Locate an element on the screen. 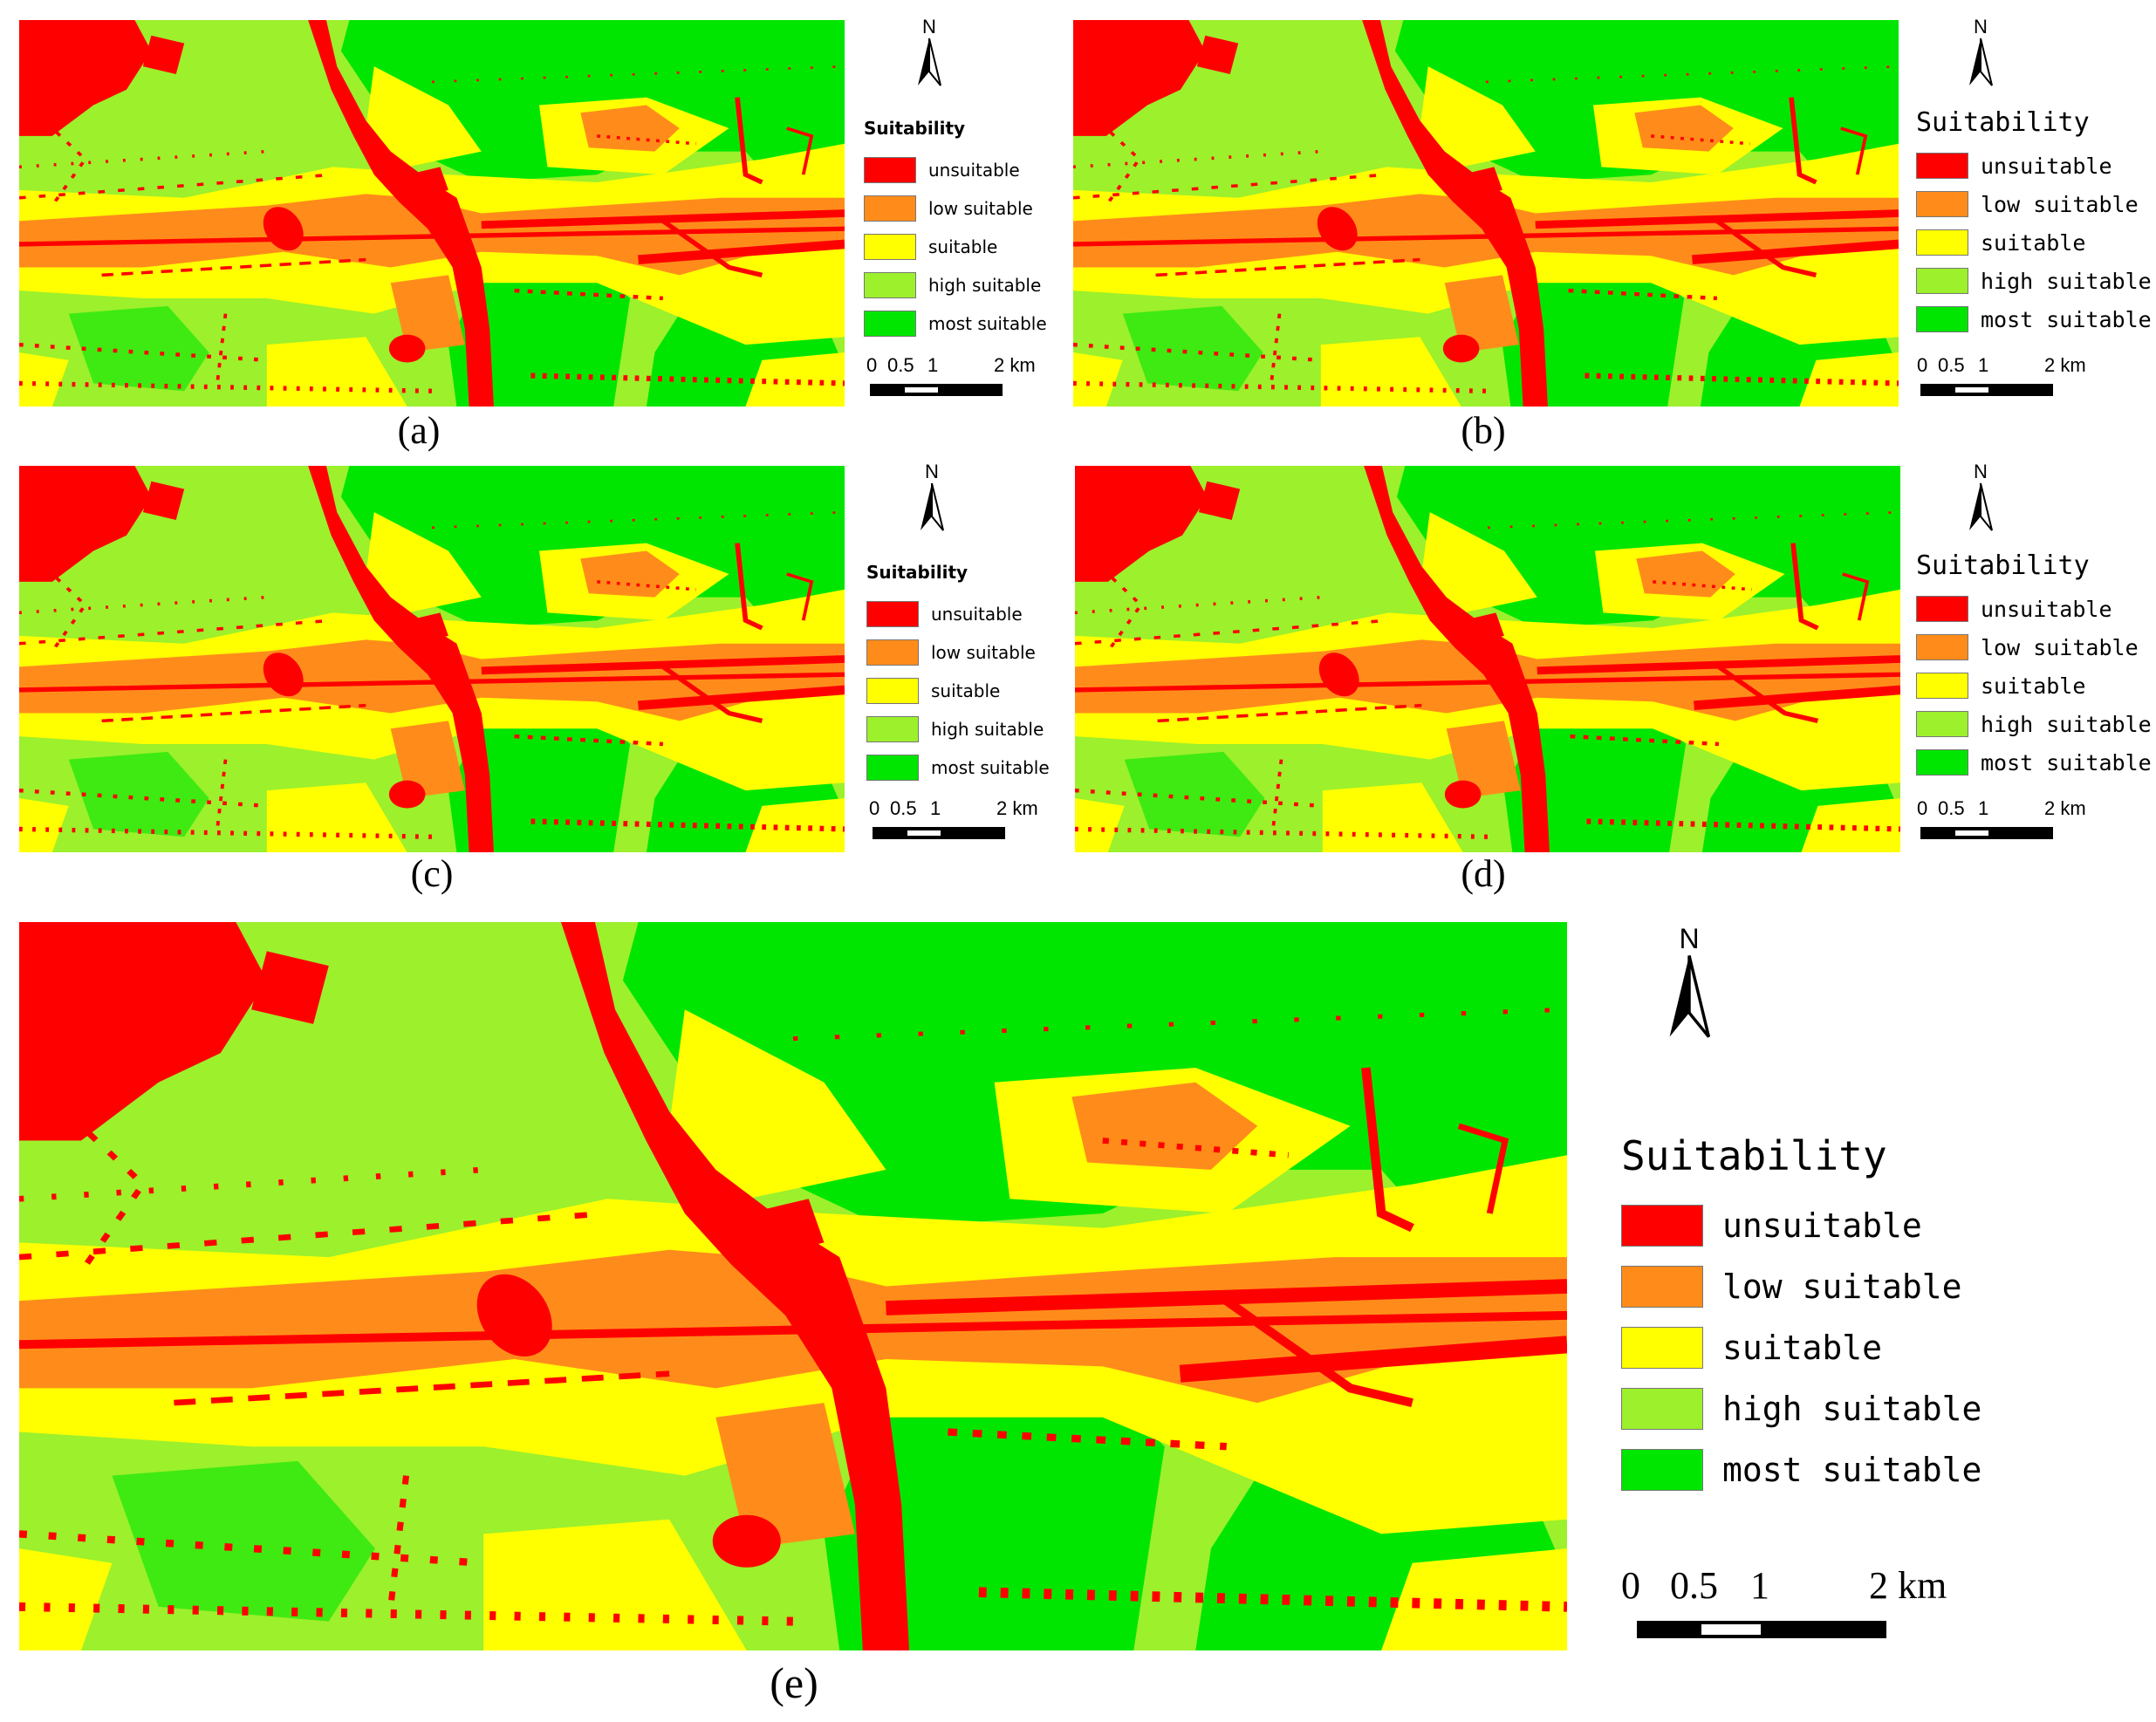  north-arrow-e: N is located at coordinates (1689, 984).